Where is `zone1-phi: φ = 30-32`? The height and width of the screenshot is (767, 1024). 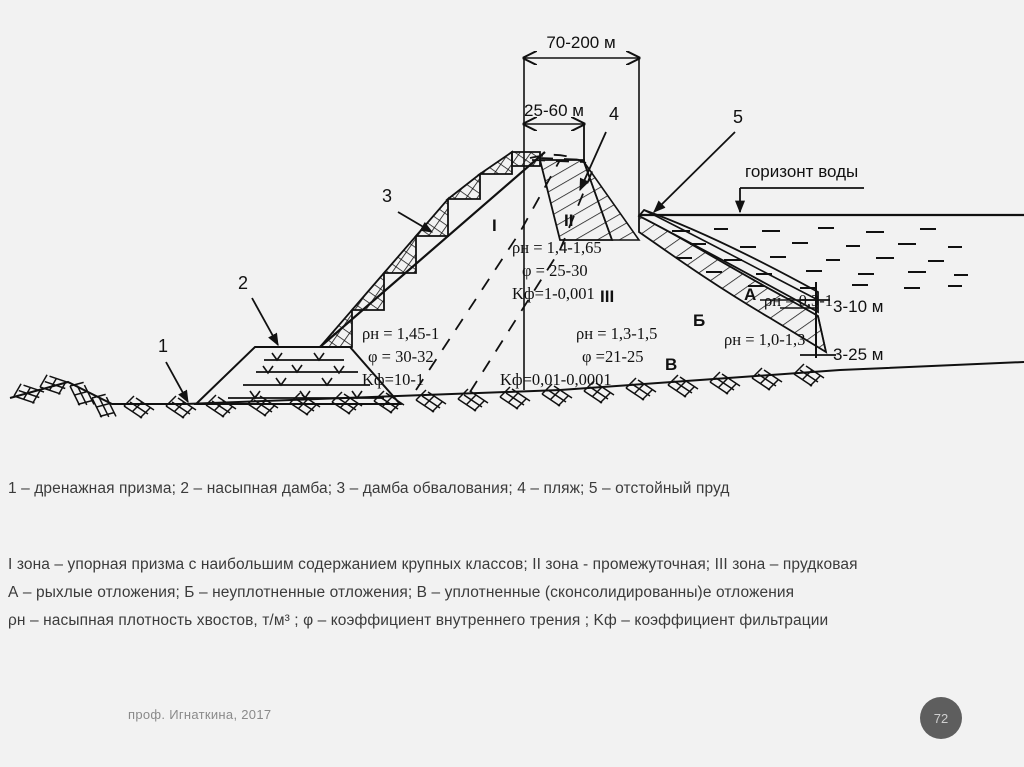 zone1-phi: φ = 30-32 is located at coordinates (401, 356).